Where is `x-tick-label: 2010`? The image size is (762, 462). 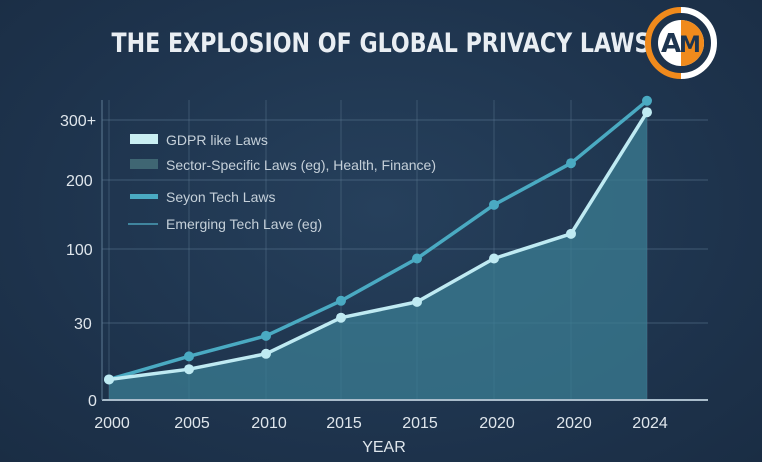 x-tick-label: 2010 is located at coordinates (269, 423).